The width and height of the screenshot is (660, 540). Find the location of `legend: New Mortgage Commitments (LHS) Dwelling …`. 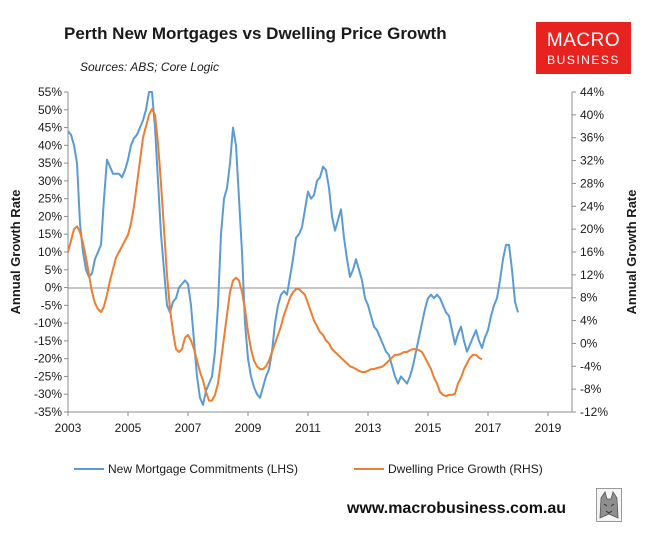

legend: New Mortgage Commitments (LHS) Dwelling … is located at coordinates (308, 469).